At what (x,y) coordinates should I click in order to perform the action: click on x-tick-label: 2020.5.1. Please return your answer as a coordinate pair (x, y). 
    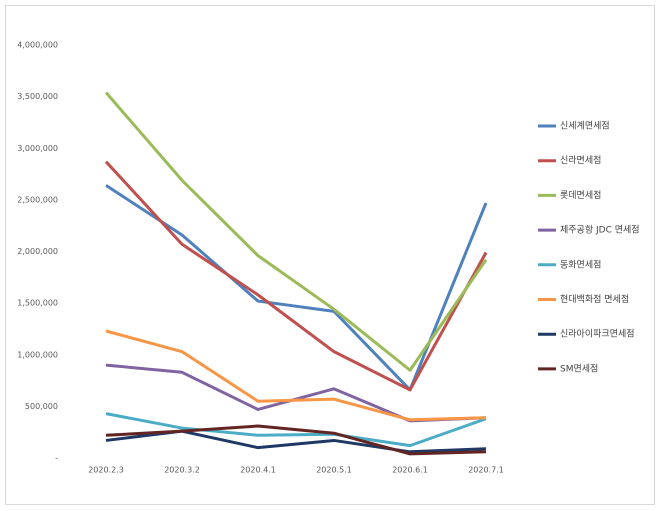
    Looking at the image, I should click on (334, 470).